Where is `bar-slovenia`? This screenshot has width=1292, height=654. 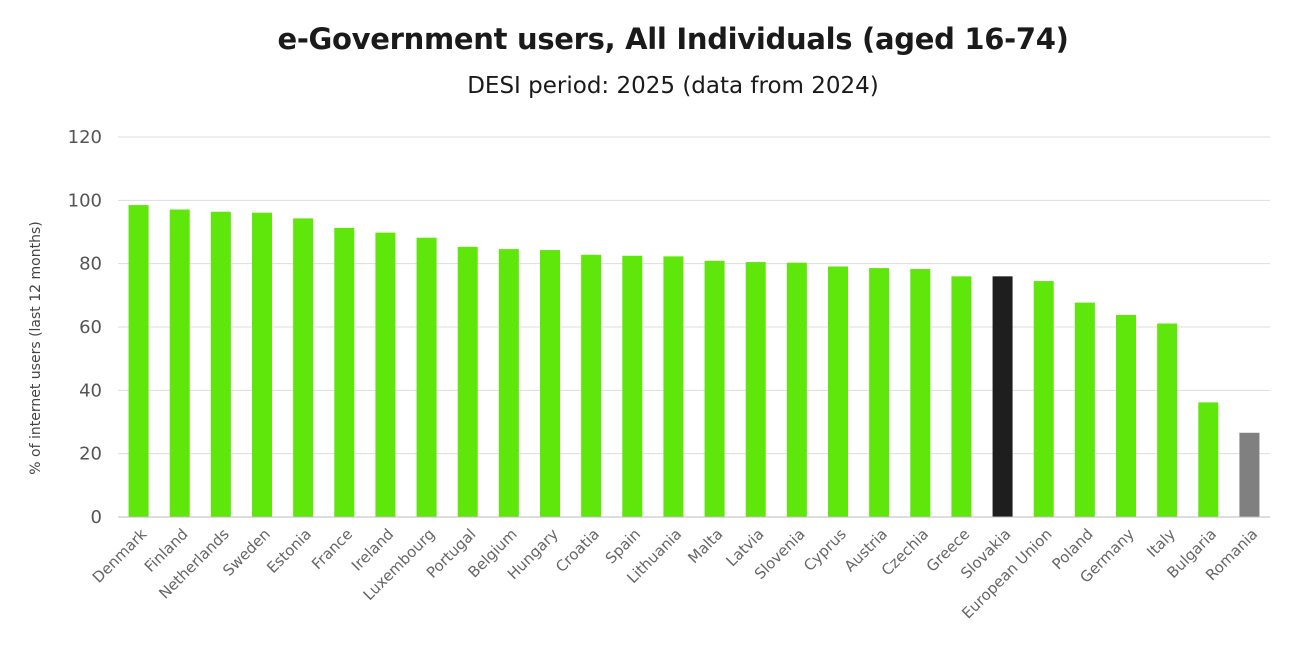 bar-slovenia is located at coordinates (796, 389).